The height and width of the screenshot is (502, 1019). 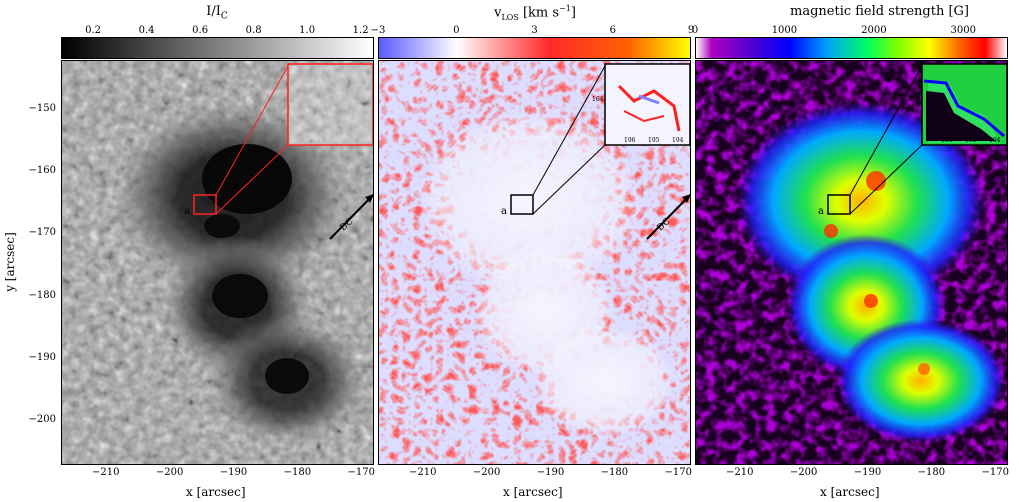 What do you see at coordinates (963, 30) in the screenshot?
I see `magnetic-colorbar-tick-3: 3000` at bounding box center [963, 30].